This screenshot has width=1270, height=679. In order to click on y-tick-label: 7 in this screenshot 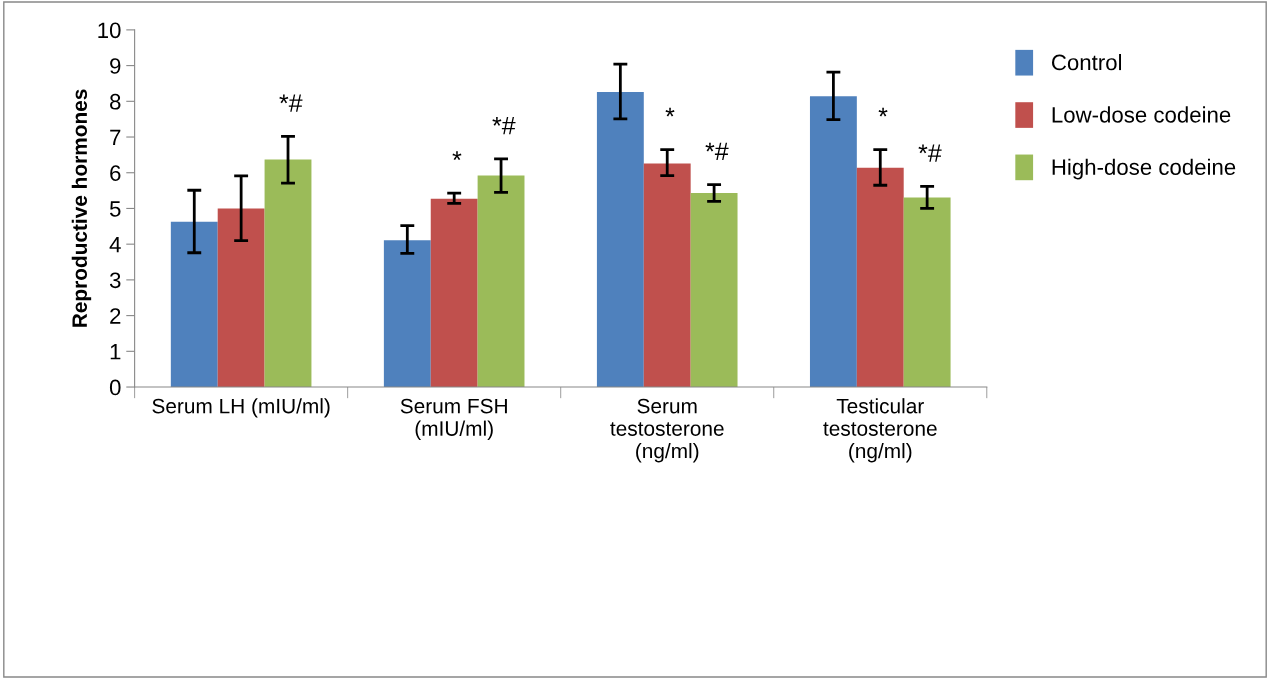, I will do `click(115, 137)`.